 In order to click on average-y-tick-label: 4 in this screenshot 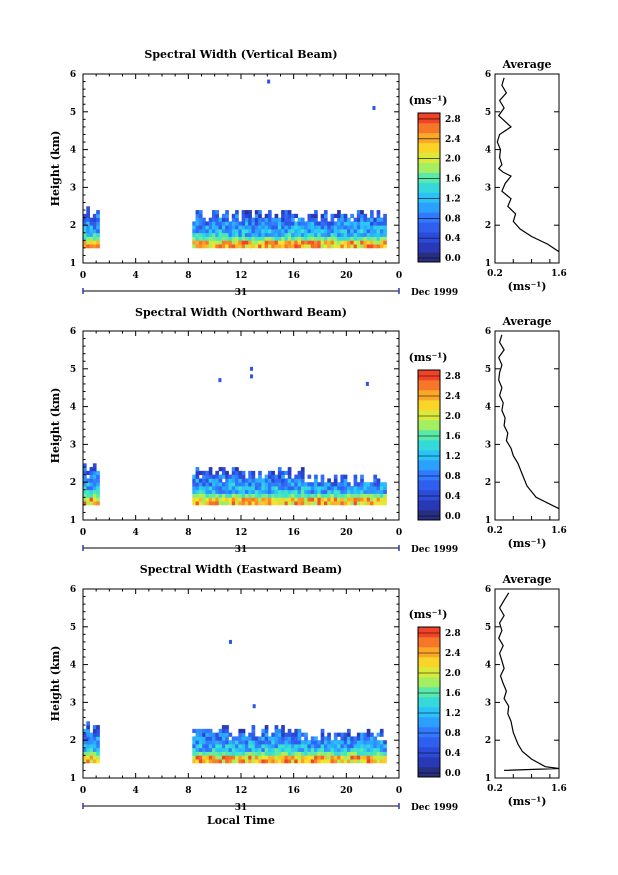, I will do `click(488, 151)`.